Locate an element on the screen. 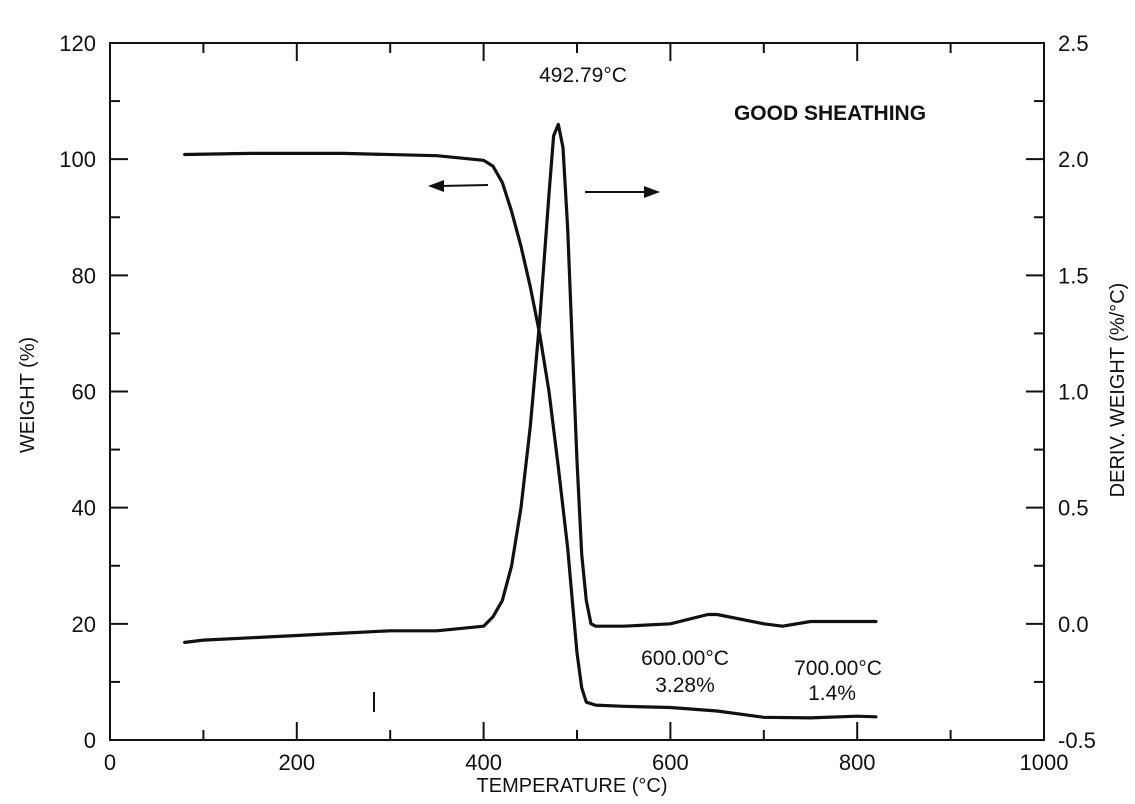 The height and width of the screenshot is (804, 1135). y-tick-label-right: 1.5 is located at coordinates (1073, 275).